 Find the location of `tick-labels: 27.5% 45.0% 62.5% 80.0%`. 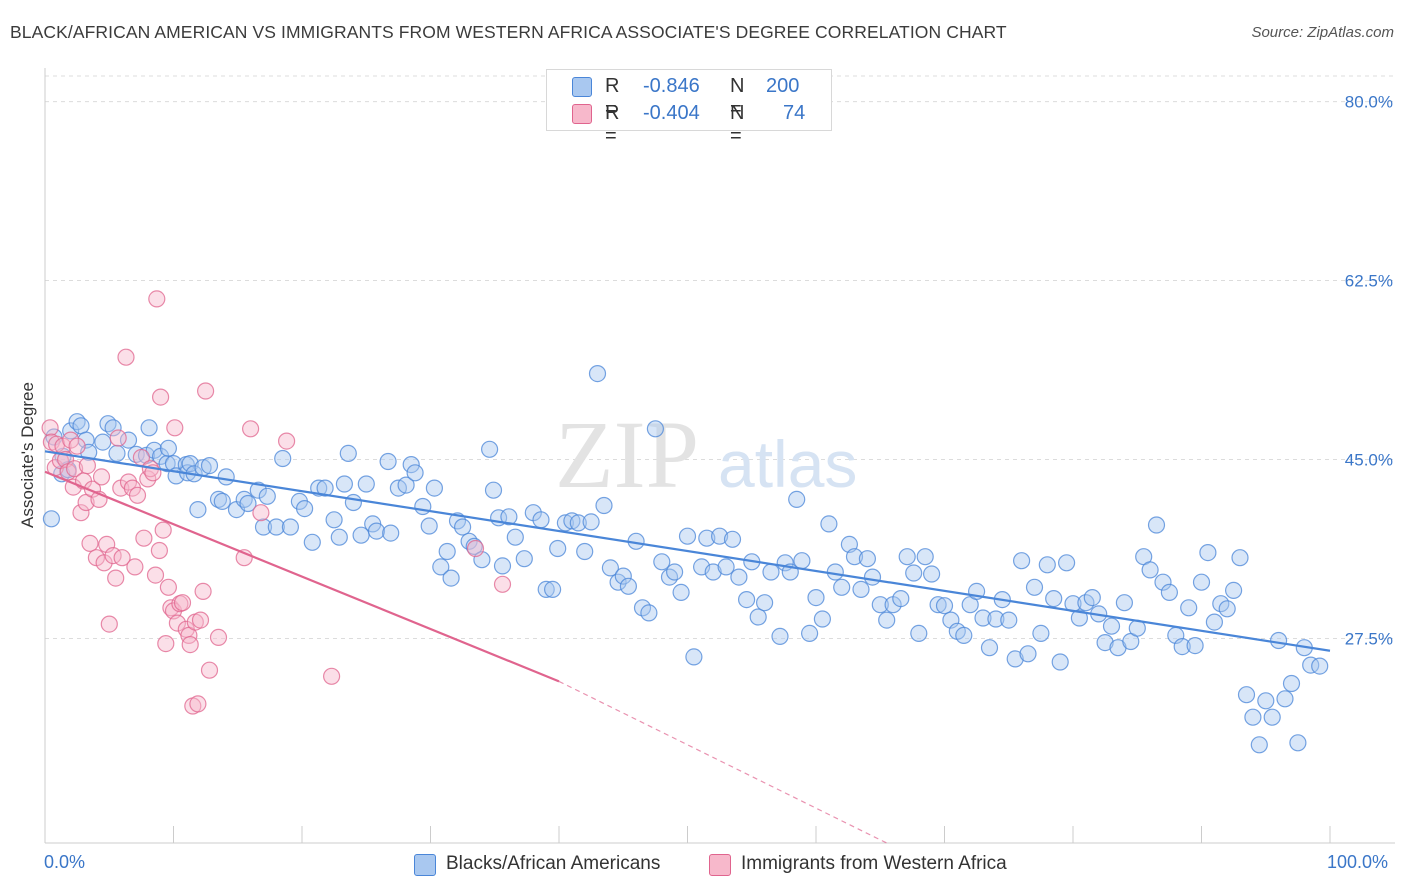

tick-labels: 27.5% 45.0% 62.5% 80.0% is located at coordinates (1369, 371).